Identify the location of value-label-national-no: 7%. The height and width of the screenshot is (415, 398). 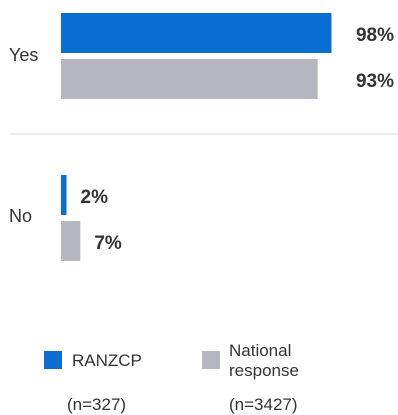
(108, 243).